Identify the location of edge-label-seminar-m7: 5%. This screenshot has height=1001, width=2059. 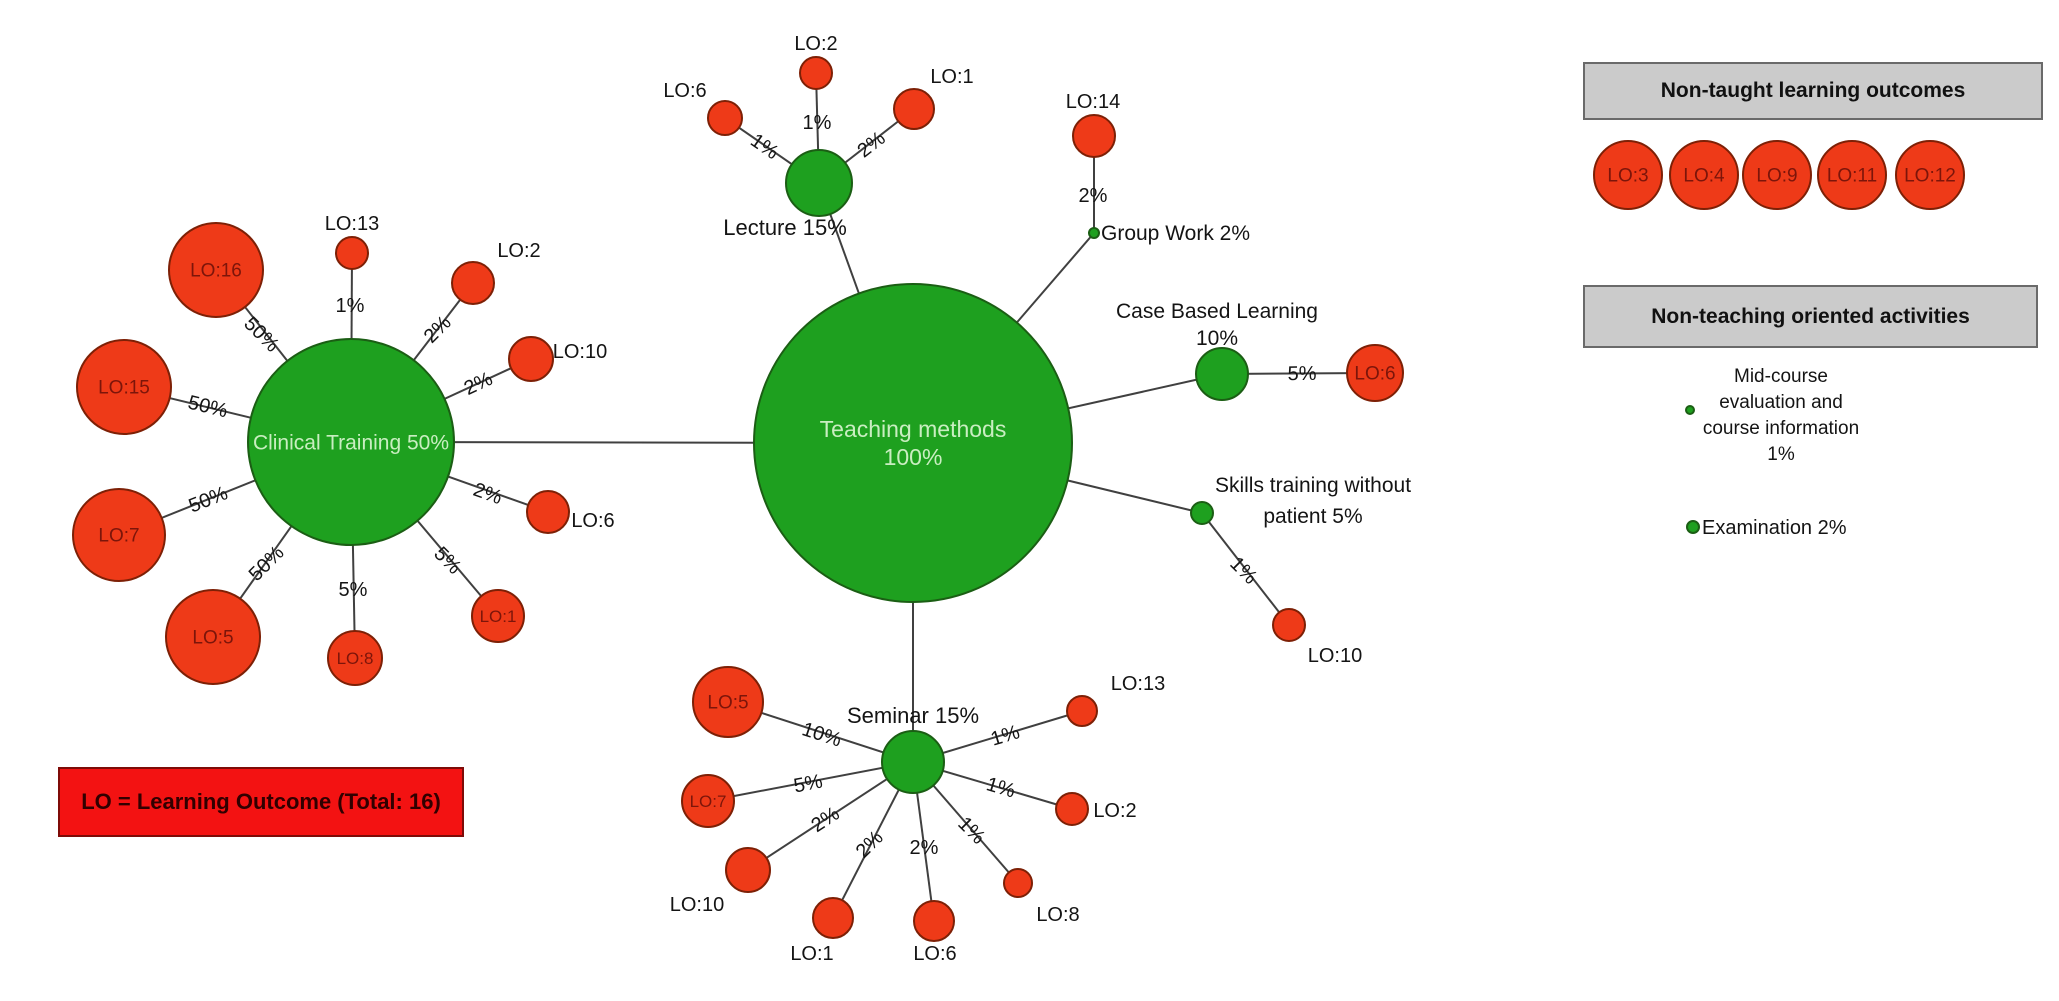
(808, 783).